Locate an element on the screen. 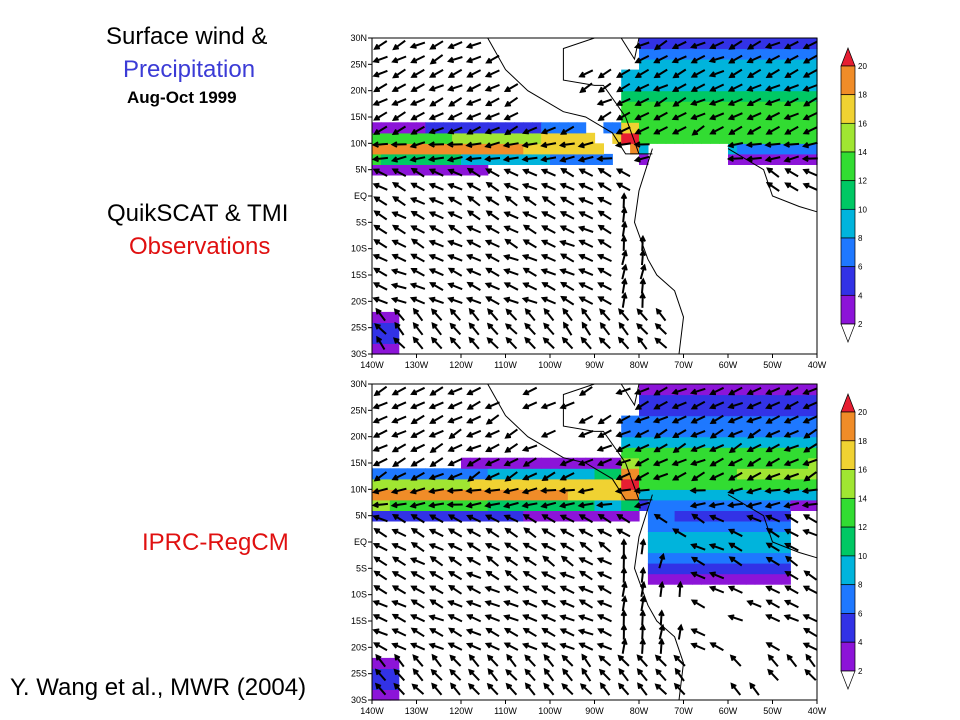 This screenshot has height=720, width=960. colorbar-tick-label: 12 is located at coordinates (862, 181).